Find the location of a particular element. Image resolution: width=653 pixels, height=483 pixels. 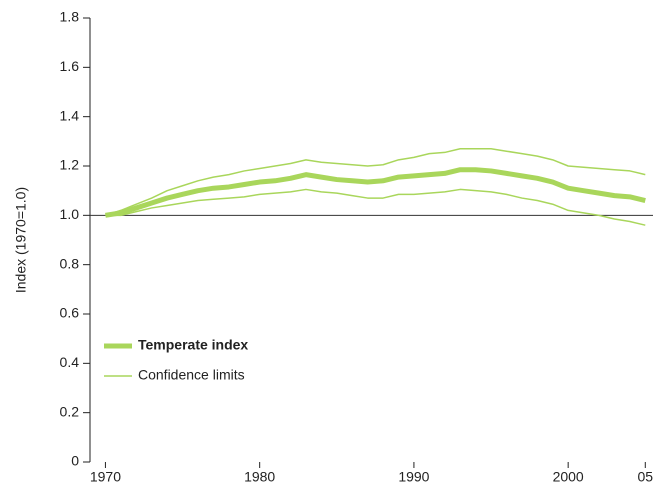

legend-label: Confidence limits is located at coordinates (191, 375).